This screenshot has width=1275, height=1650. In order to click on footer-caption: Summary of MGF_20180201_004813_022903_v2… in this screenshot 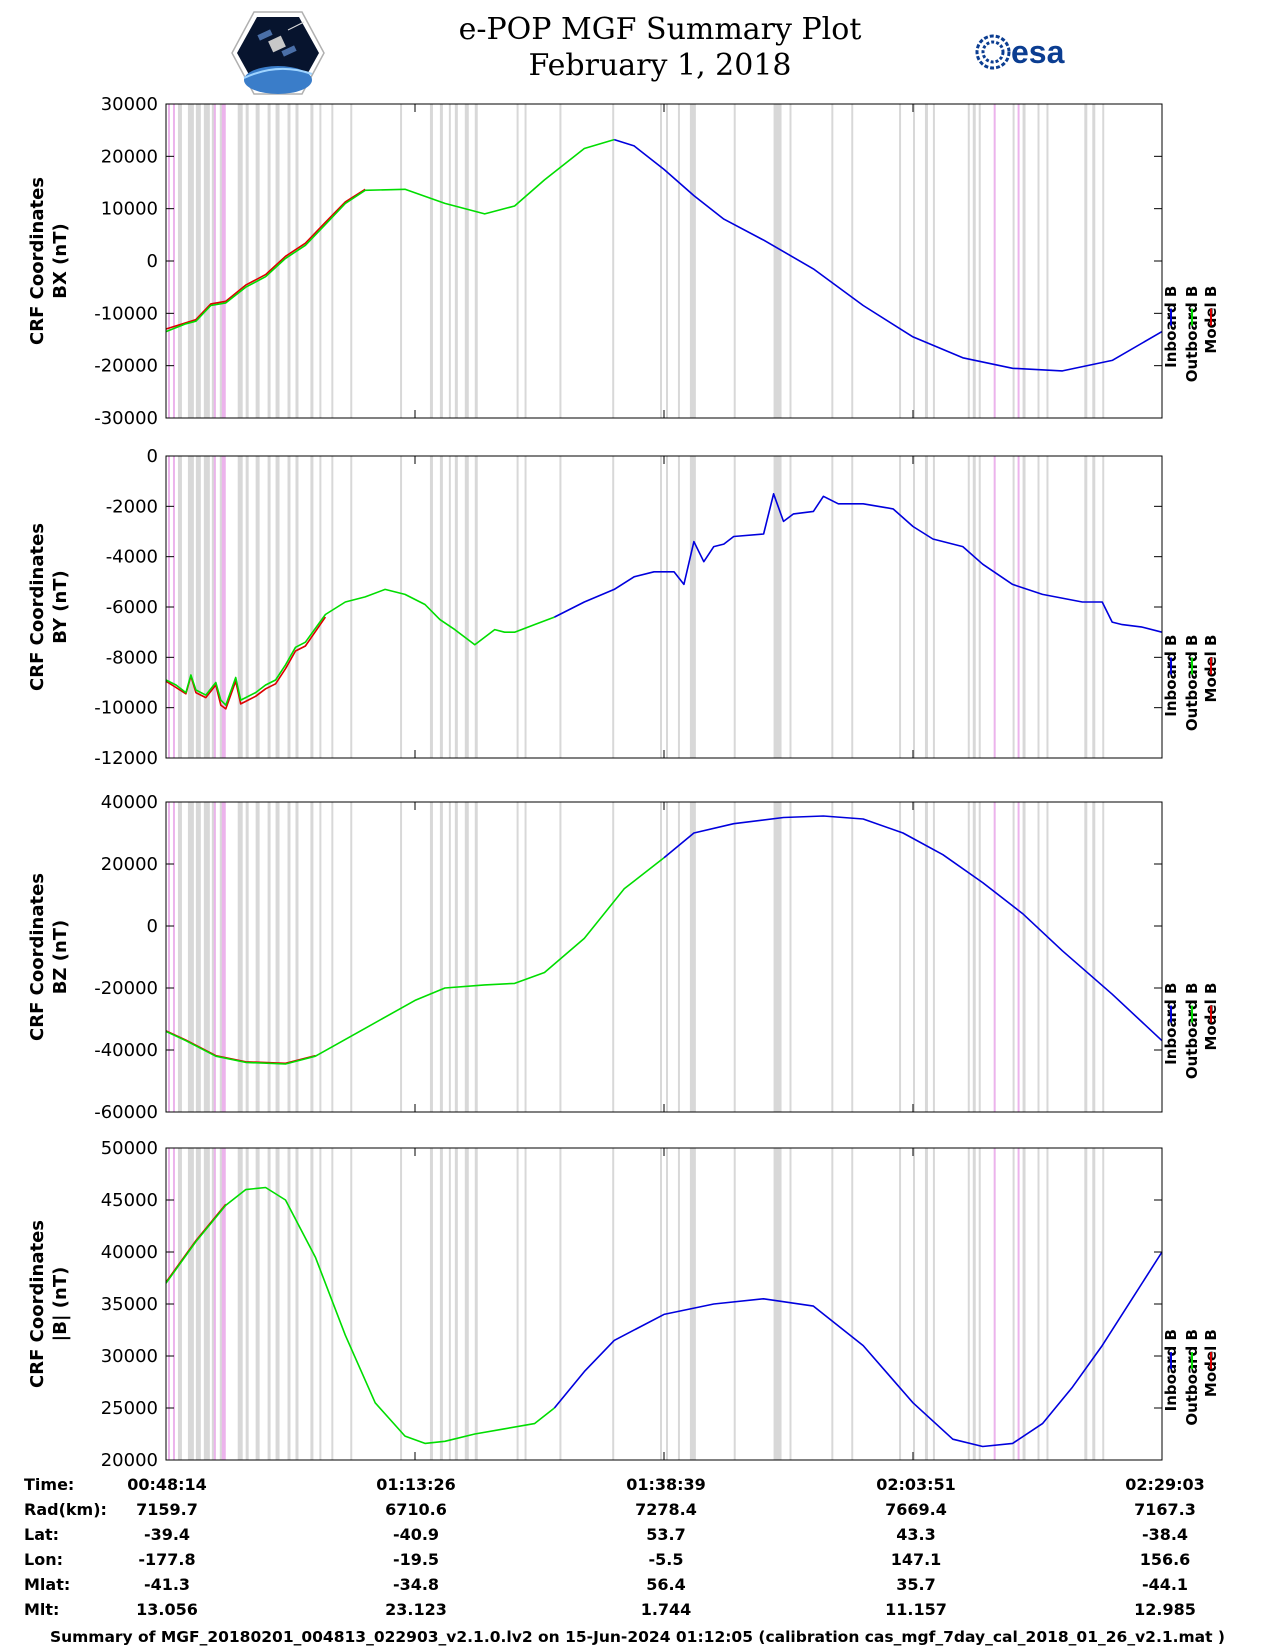, I will do `click(637, 1637)`.